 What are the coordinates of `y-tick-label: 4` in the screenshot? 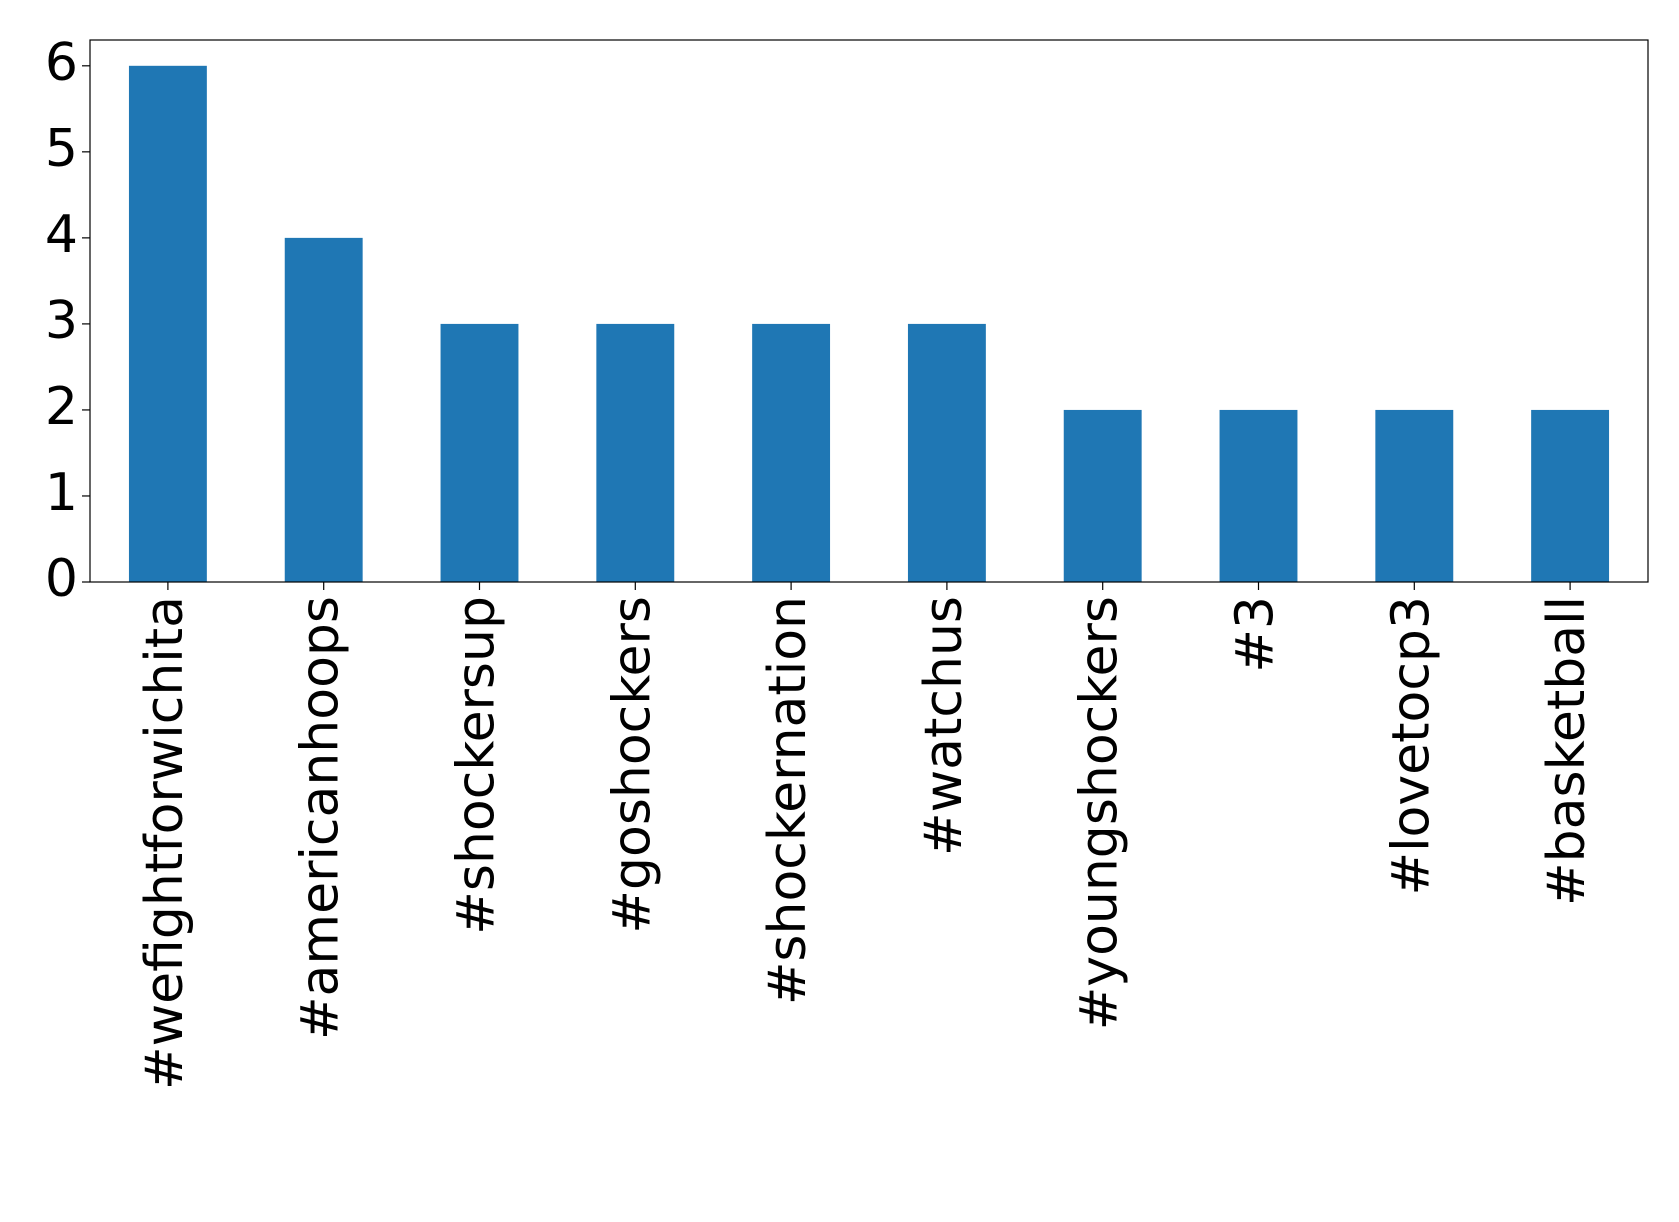 It's located at (61, 235).